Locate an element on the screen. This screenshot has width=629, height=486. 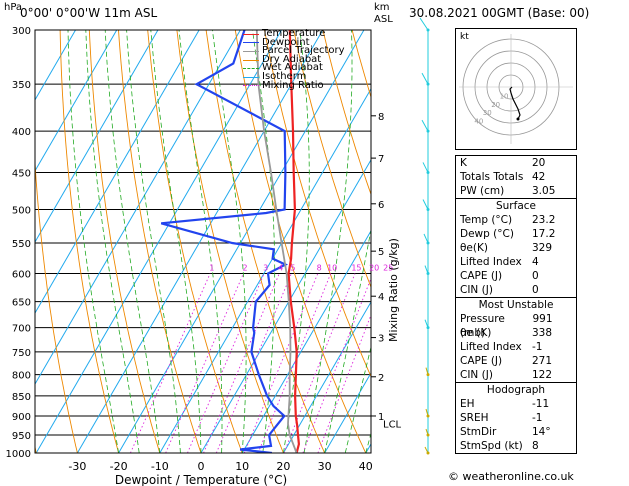
index-row: CAPE (J) 0 is located at coordinates (516, 276).